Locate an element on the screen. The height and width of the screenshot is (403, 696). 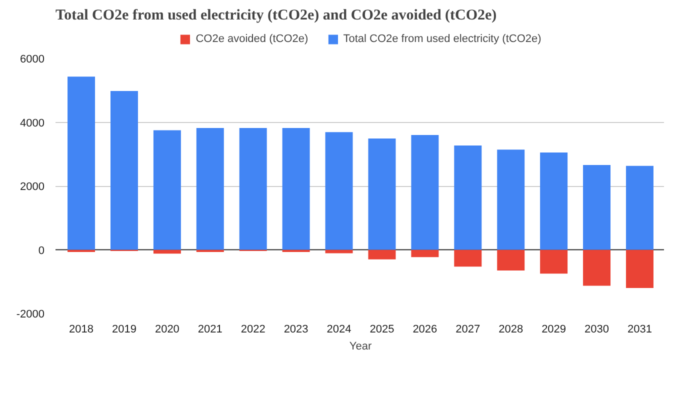
x-tick-label: 2024 is located at coordinates (339, 330).